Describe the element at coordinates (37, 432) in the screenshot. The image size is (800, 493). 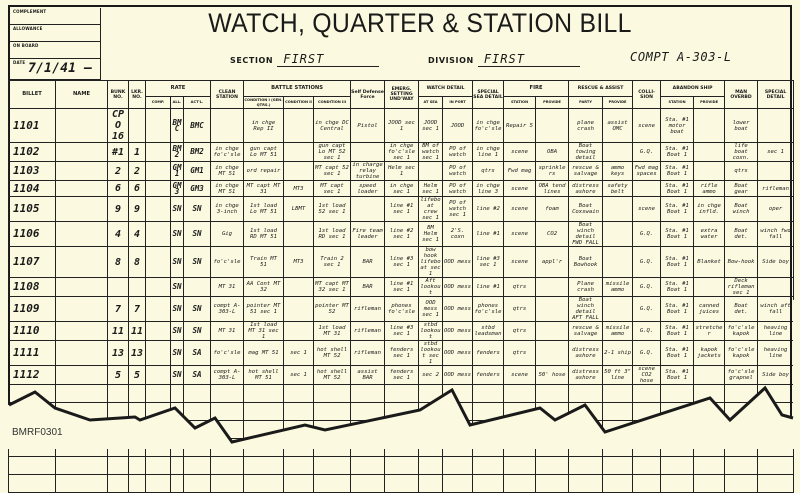
I see `form-code: BMRF0301` at that location.